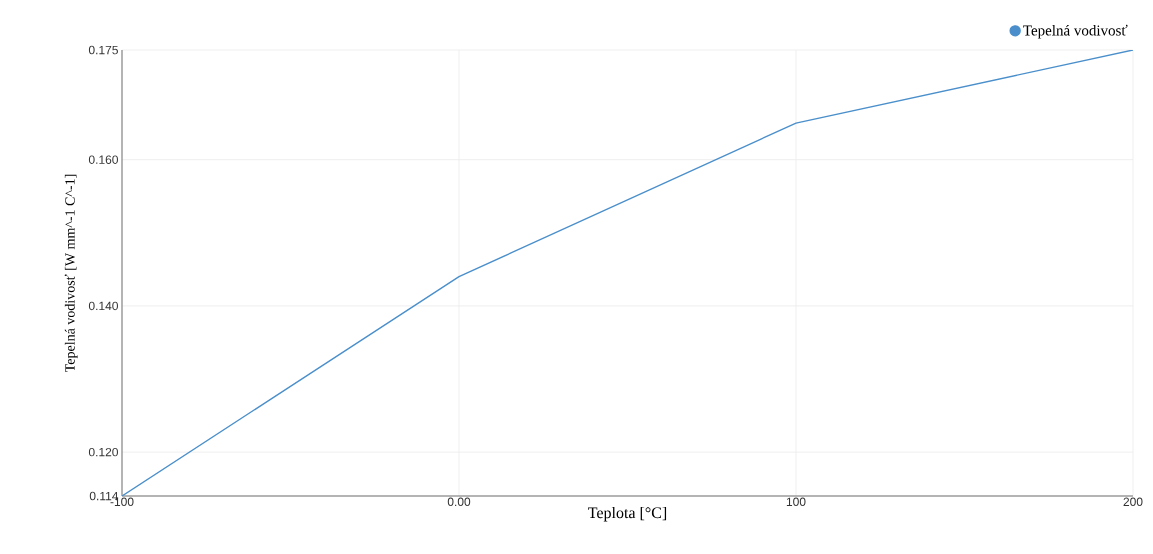 Image resolution: width=1153 pixels, height=554 pixels. I want to click on y-tick-label: 0.160, so click(103, 159).